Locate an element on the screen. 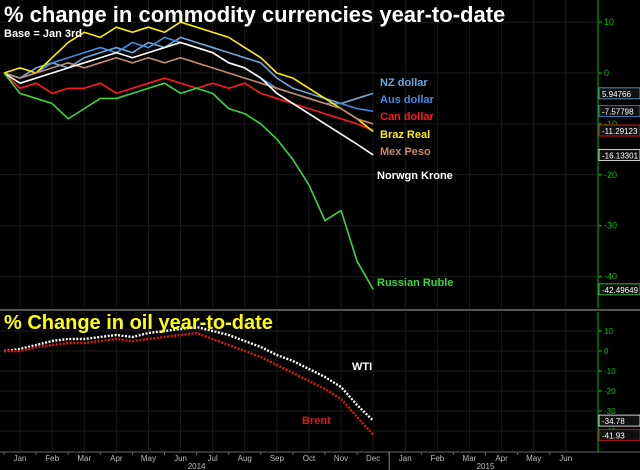 Image resolution: width=640 pixels, height=470 pixels. end-value-label: -11.29123 is located at coordinates (620, 131).